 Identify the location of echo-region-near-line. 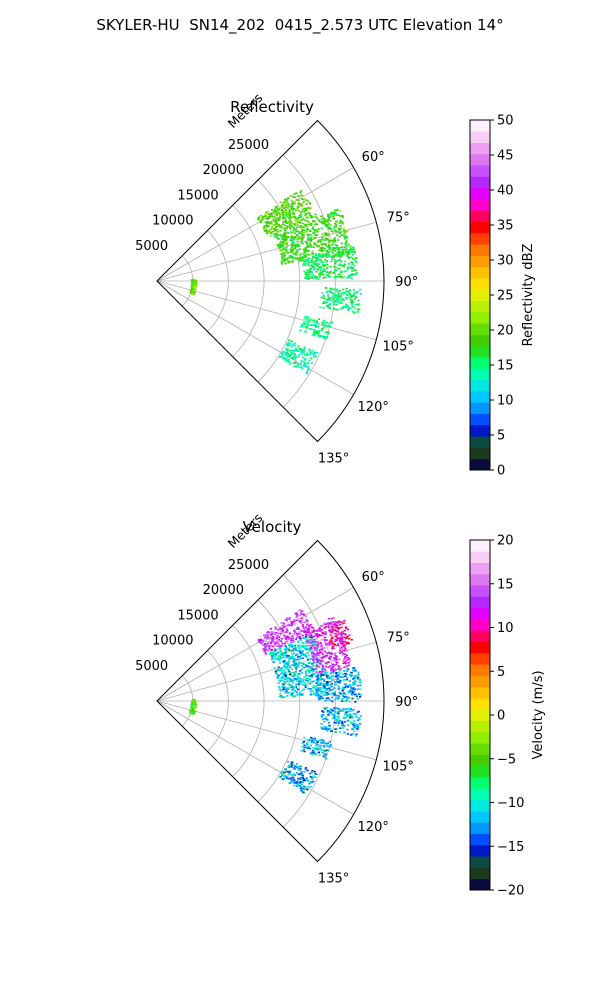
(193, 287).